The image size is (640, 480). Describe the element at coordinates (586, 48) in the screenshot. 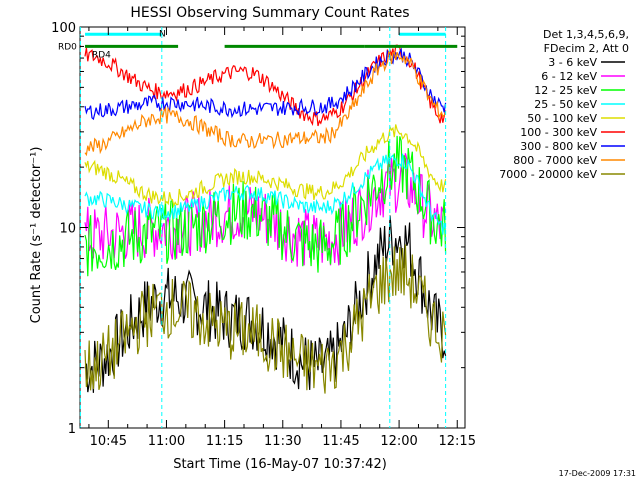

I see `legend-header: FDecim 2, Att 0` at that location.